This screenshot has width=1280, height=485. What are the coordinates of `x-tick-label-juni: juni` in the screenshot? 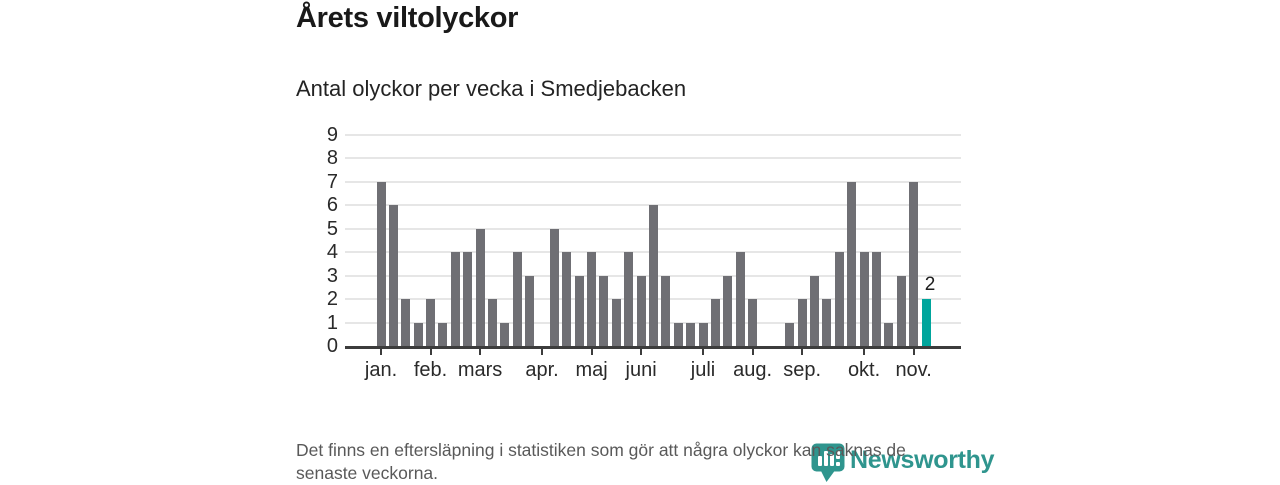 It's located at (641, 370).